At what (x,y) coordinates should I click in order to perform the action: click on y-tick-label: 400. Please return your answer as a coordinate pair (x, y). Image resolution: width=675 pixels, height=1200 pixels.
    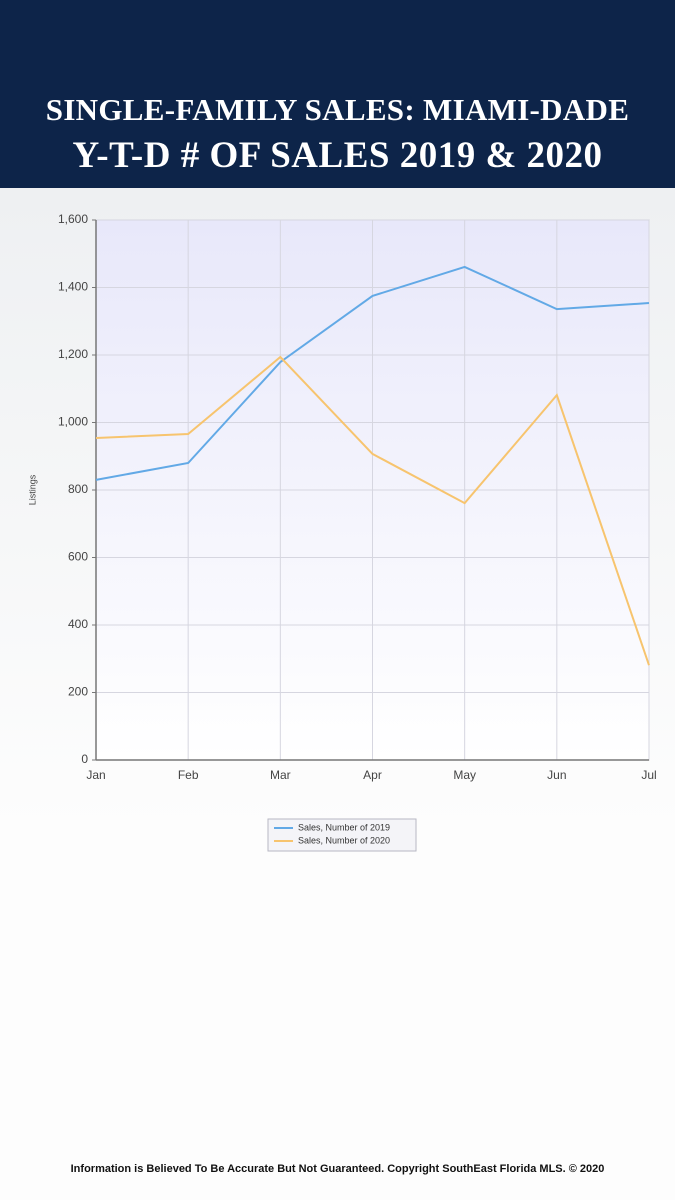
    Looking at the image, I should click on (78, 624).